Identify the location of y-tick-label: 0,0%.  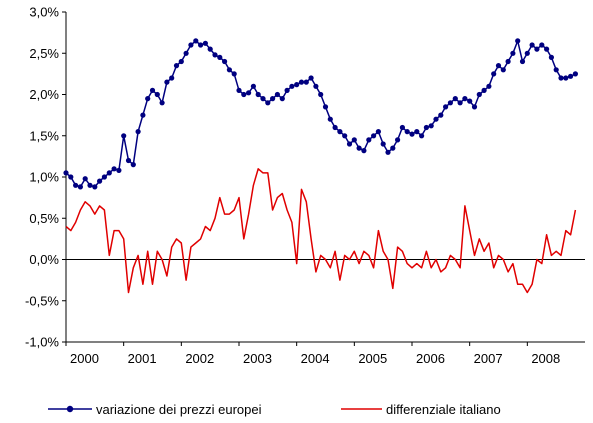
(44, 259).